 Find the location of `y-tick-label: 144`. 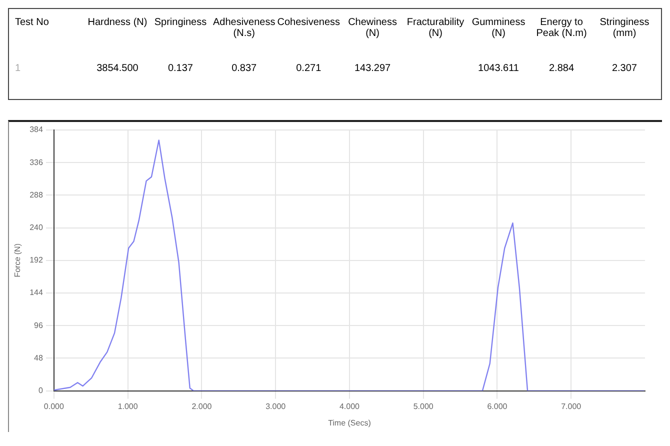

y-tick-label: 144 is located at coordinates (37, 293).